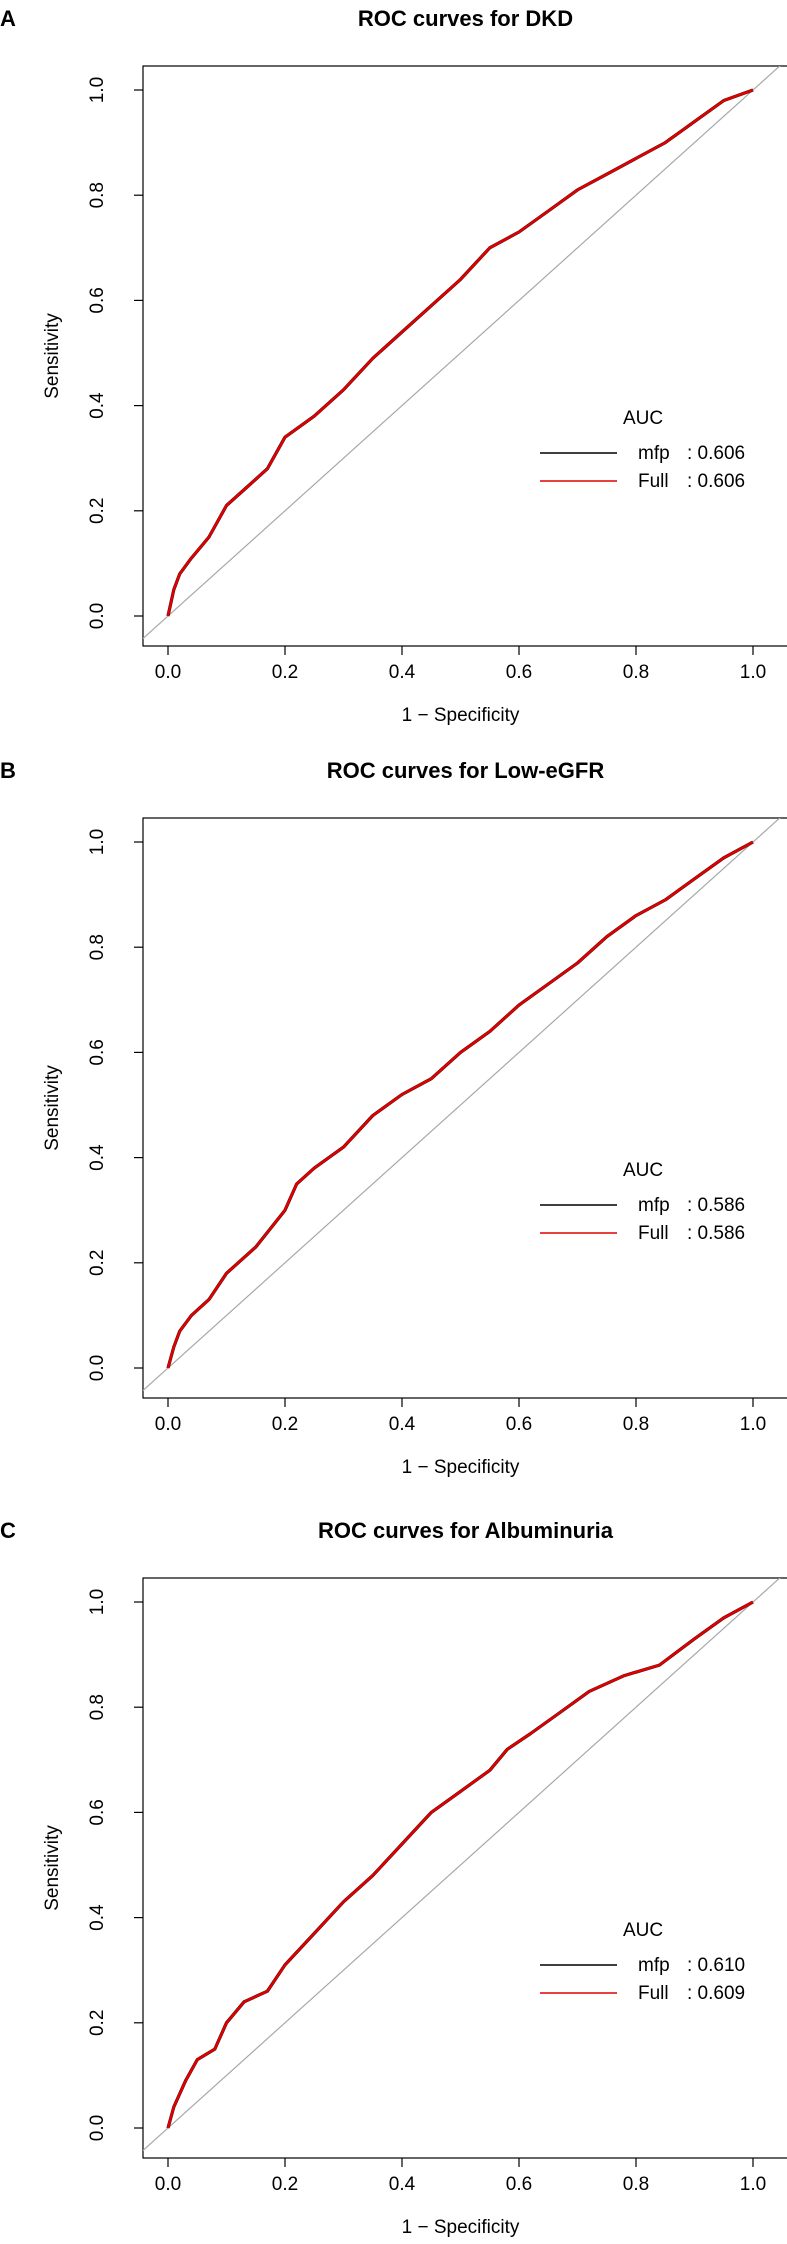 The image size is (787, 2244). Describe the element at coordinates (8, 1530) in the screenshot. I see `panel-label: C` at that location.